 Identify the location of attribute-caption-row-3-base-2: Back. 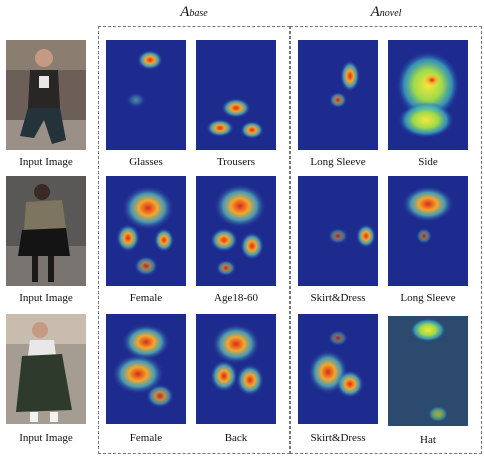
(236, 438).